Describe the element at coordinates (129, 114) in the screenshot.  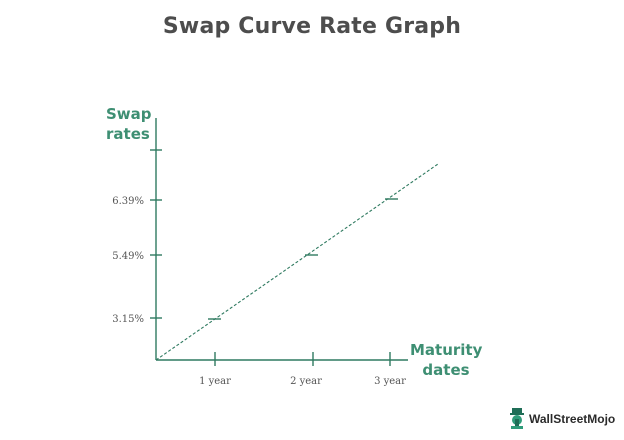
I see `y-axis-label-line-1: Swap` at that location.